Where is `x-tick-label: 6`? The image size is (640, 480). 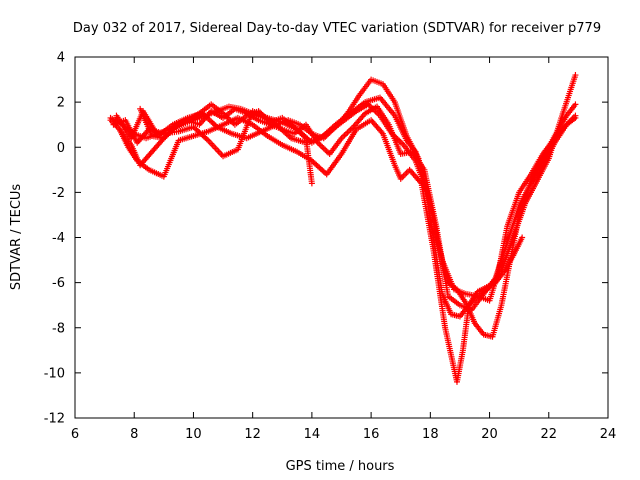
x-tick-label: 6 is located at coordinates (75, 434).